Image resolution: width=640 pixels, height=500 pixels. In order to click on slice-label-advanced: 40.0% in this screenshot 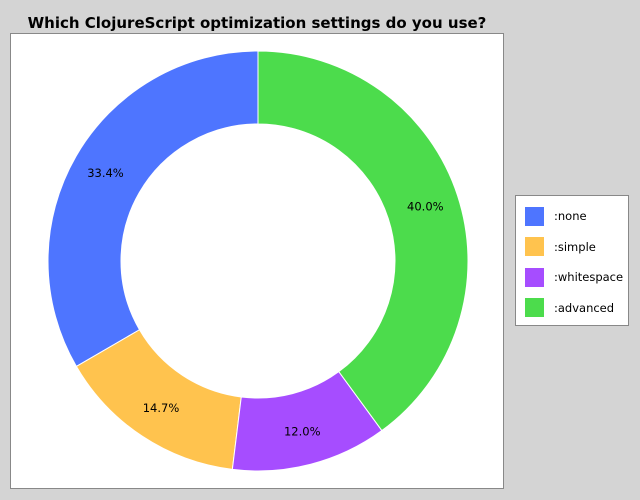, I will do `click(425, 206)`.